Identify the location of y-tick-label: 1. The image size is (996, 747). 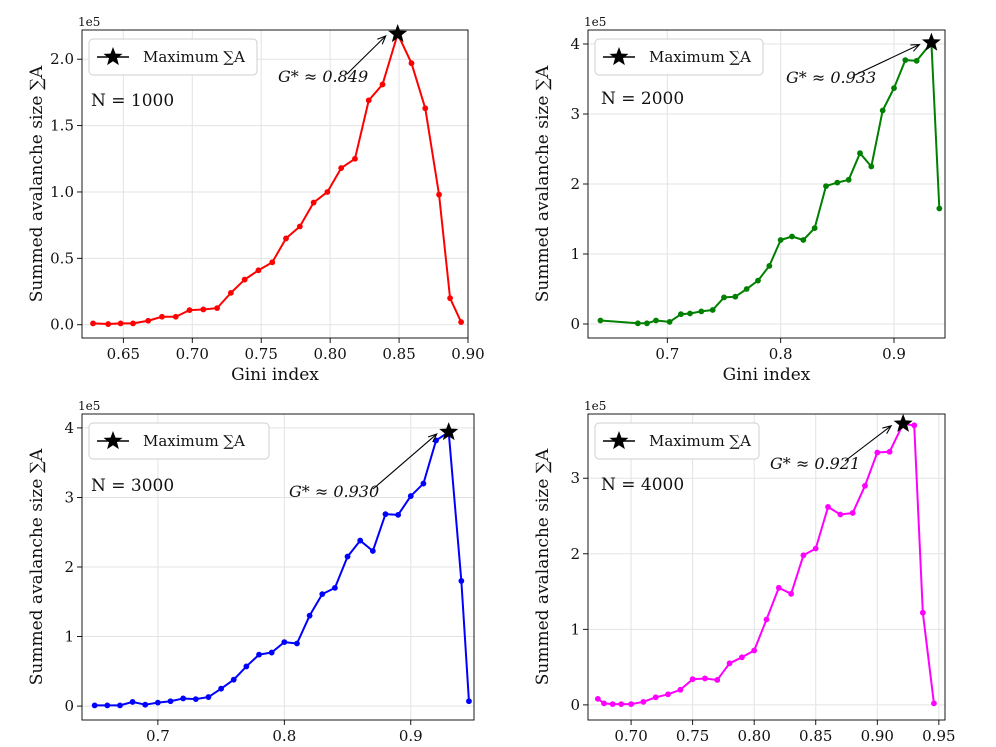
(575, 629).